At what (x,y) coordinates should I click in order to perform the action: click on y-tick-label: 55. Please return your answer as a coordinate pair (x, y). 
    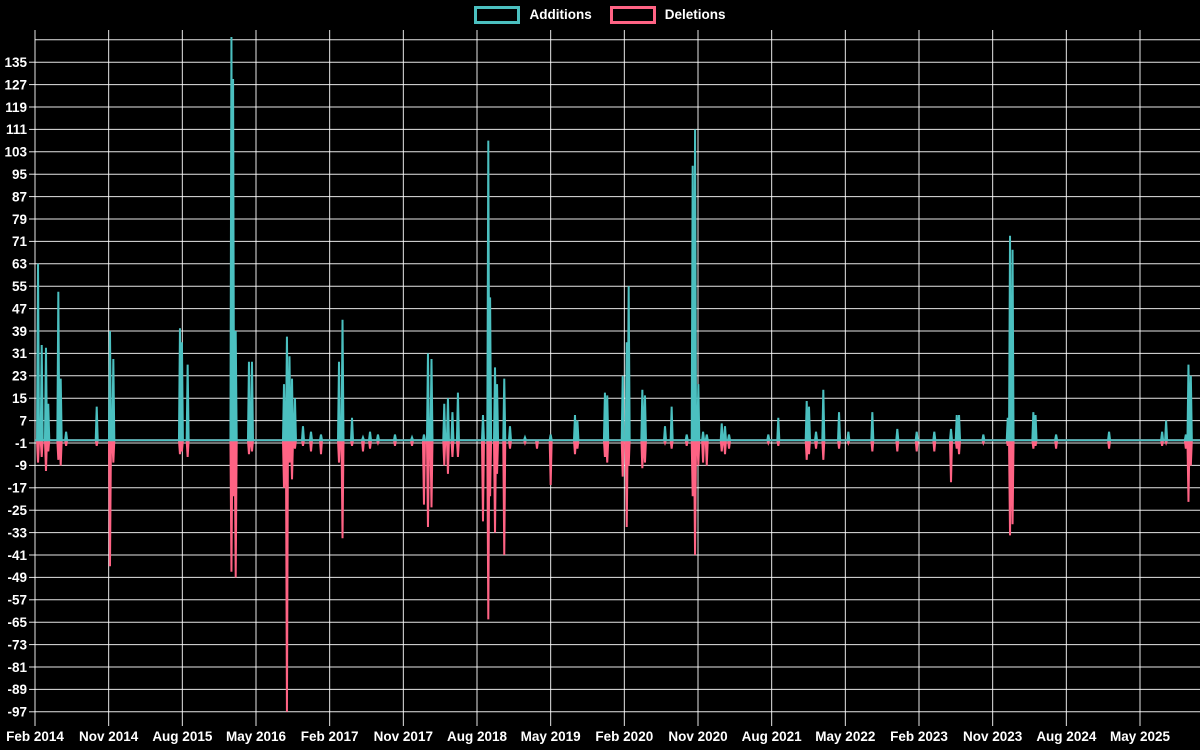
    Looking at the image, I should click on (20, 286).